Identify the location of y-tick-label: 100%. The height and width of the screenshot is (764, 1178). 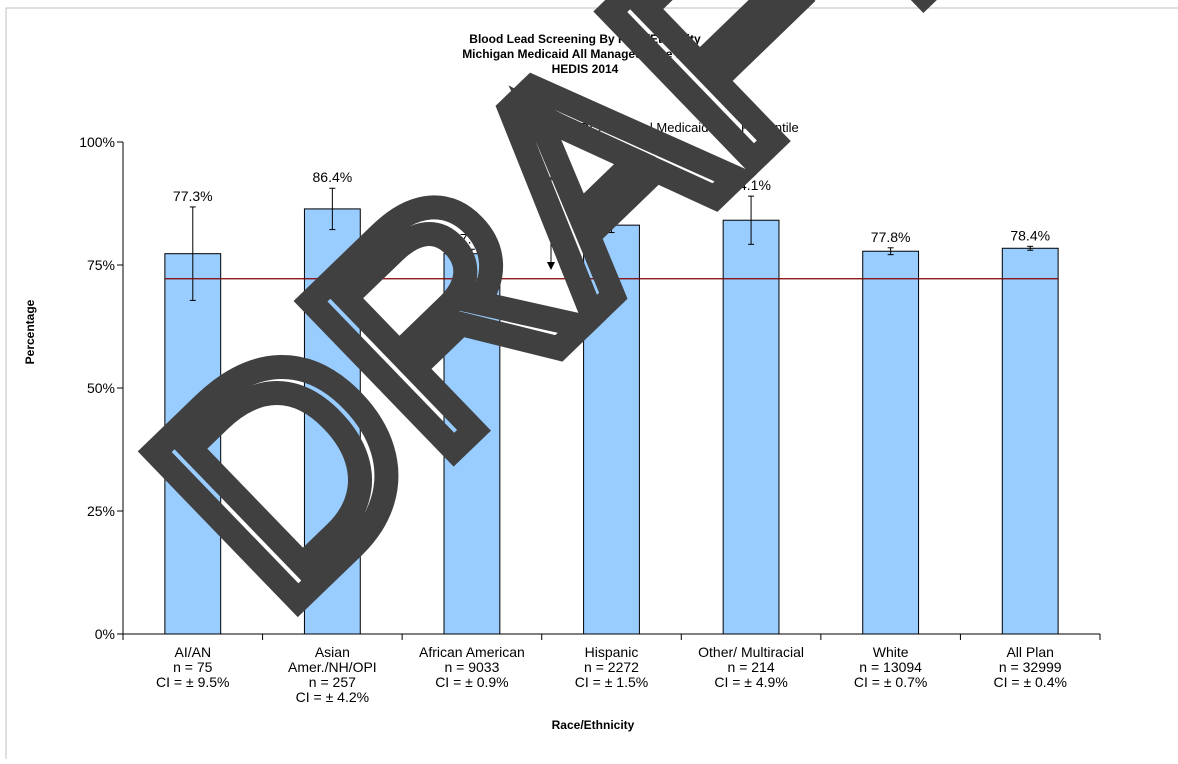
(97, 142).